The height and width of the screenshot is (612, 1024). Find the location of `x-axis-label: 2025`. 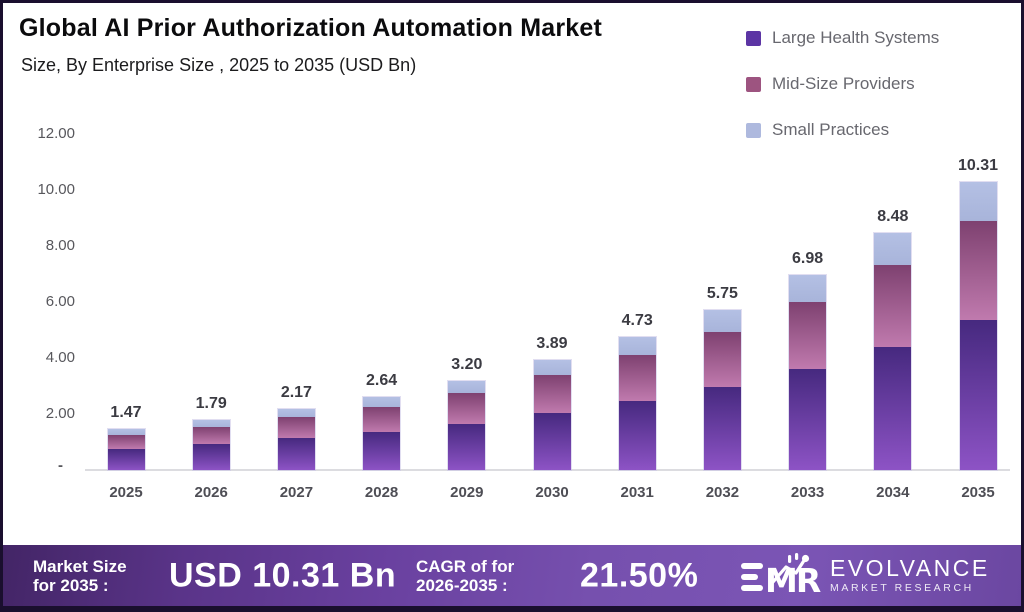

x-axis-label: 2025 is located at coordinates (126, 492).